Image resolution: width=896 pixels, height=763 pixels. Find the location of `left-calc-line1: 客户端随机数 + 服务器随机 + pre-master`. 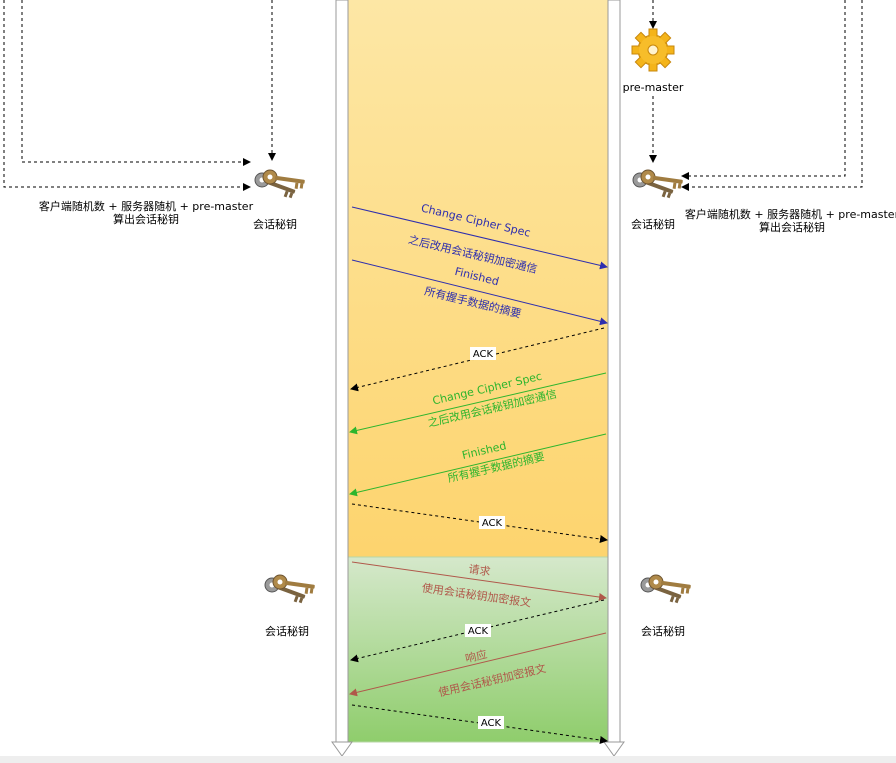

left-calc-line1: 客户端随机数 + 服务器随机 + pre-master is located at coordinates (146, 206).